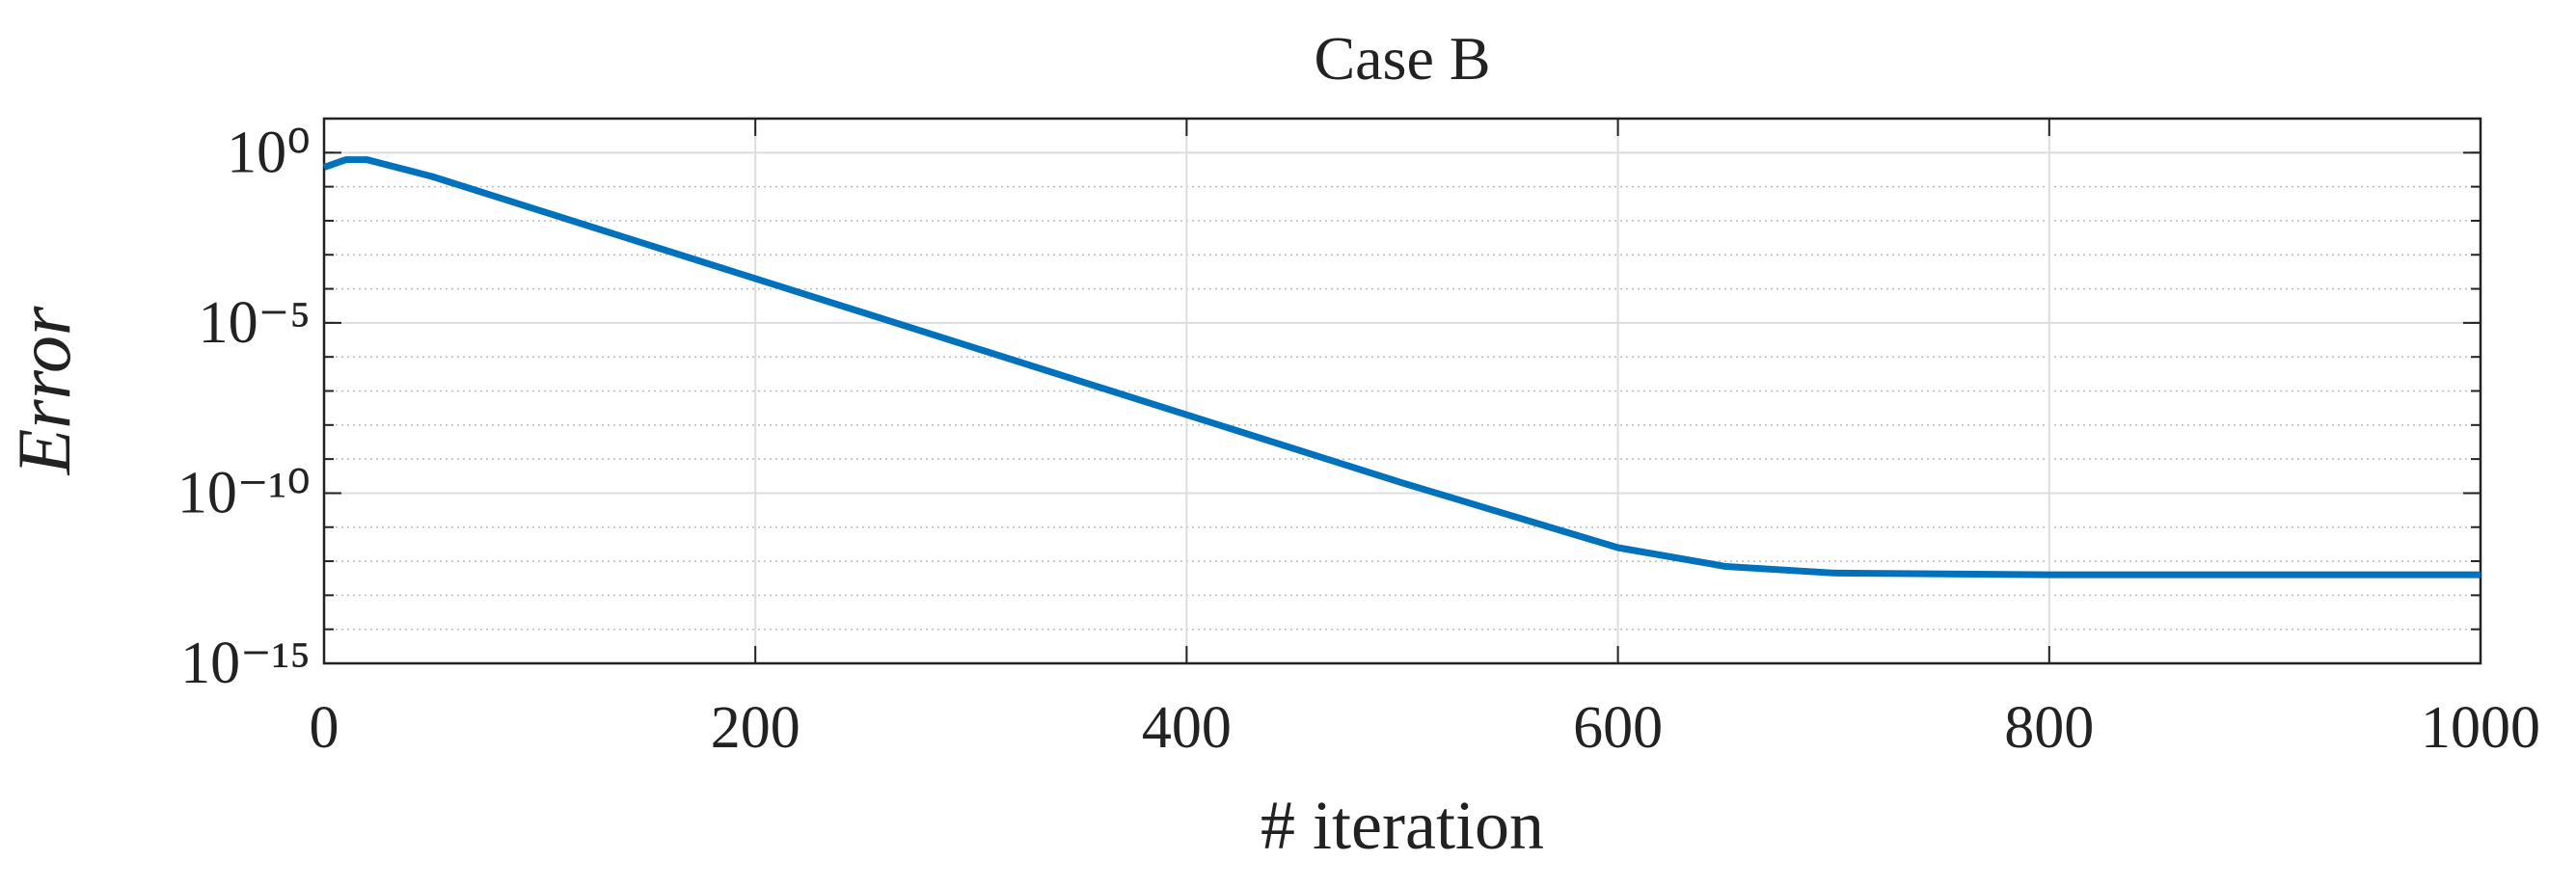  Describe the element at coordinates (755, 728) in the screenshot. I see `x-tick-label: 200` at that location.